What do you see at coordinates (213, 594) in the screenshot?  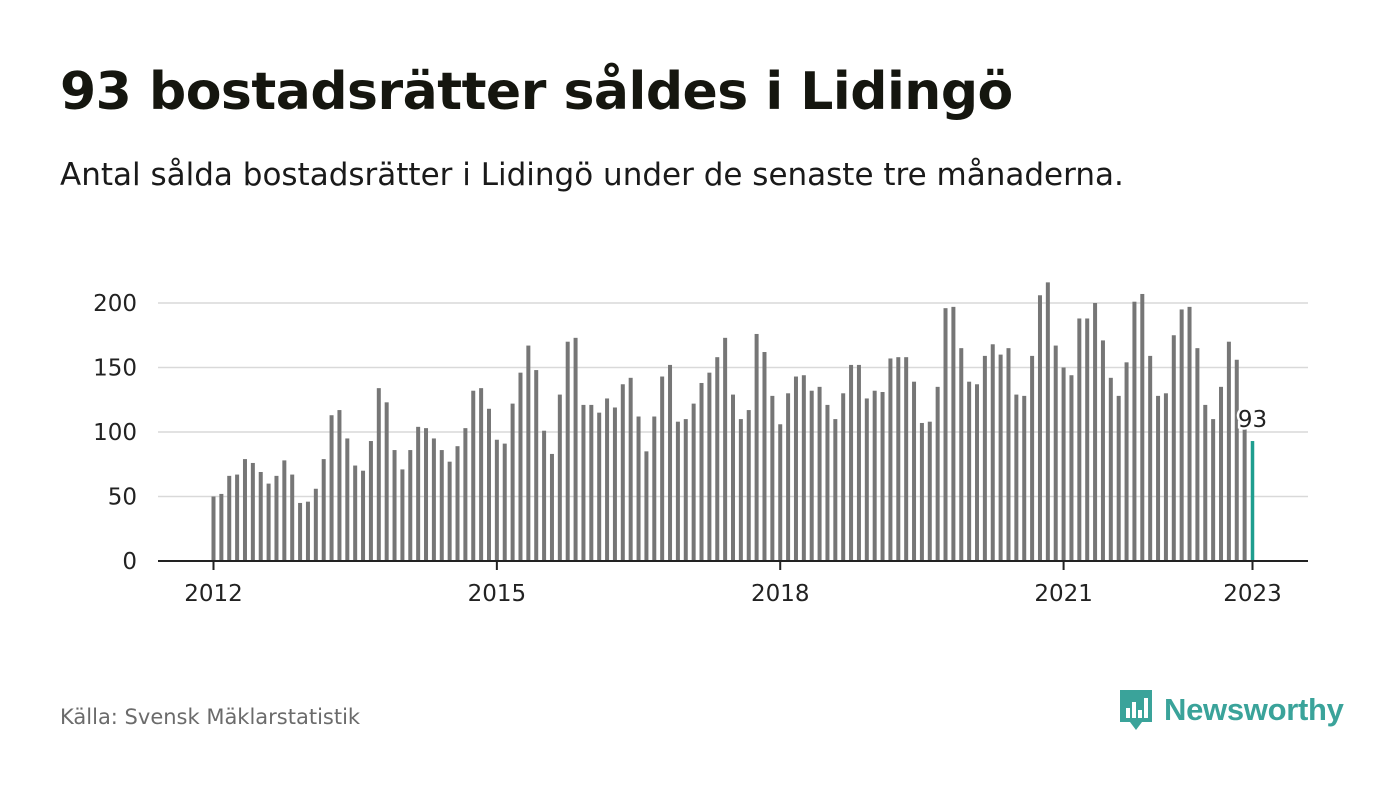 I see `x-tick-label: 2012` at bounding box center [213, 594].